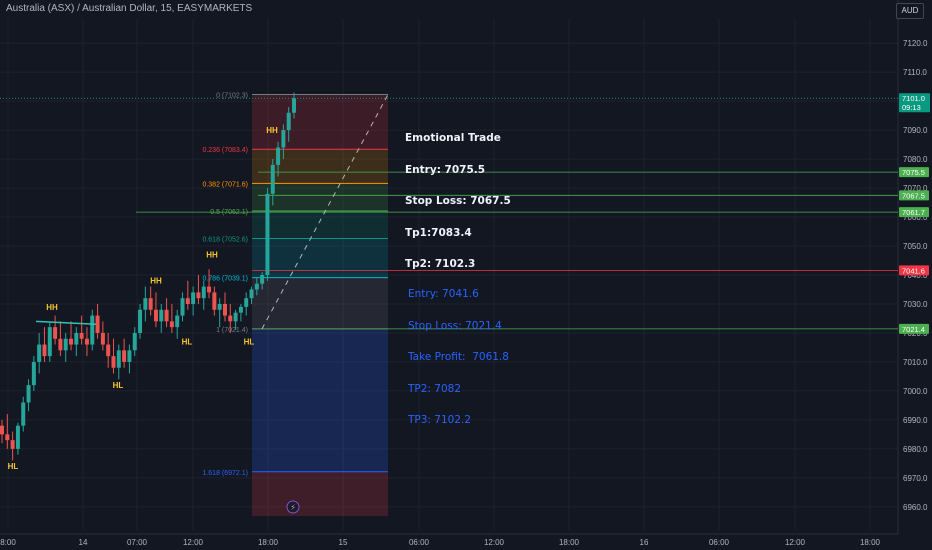 The width and height of the screenshot is (932, 550). I want to click on y-tick-label: 7030.0, so click(915, 304).